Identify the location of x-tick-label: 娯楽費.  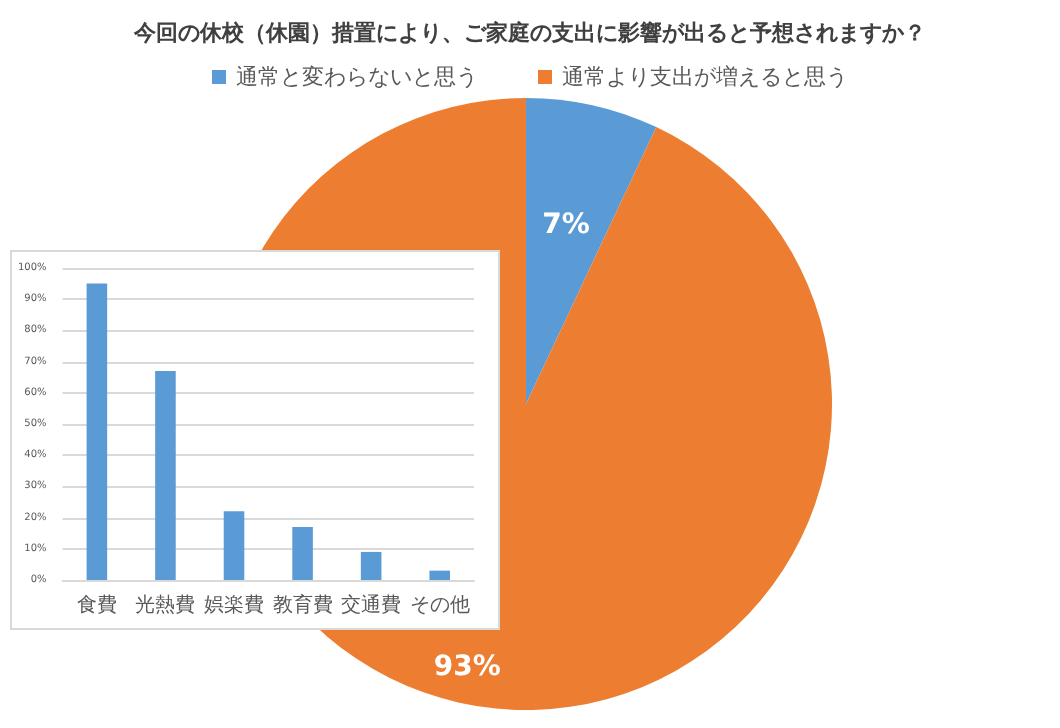
(234, 605).